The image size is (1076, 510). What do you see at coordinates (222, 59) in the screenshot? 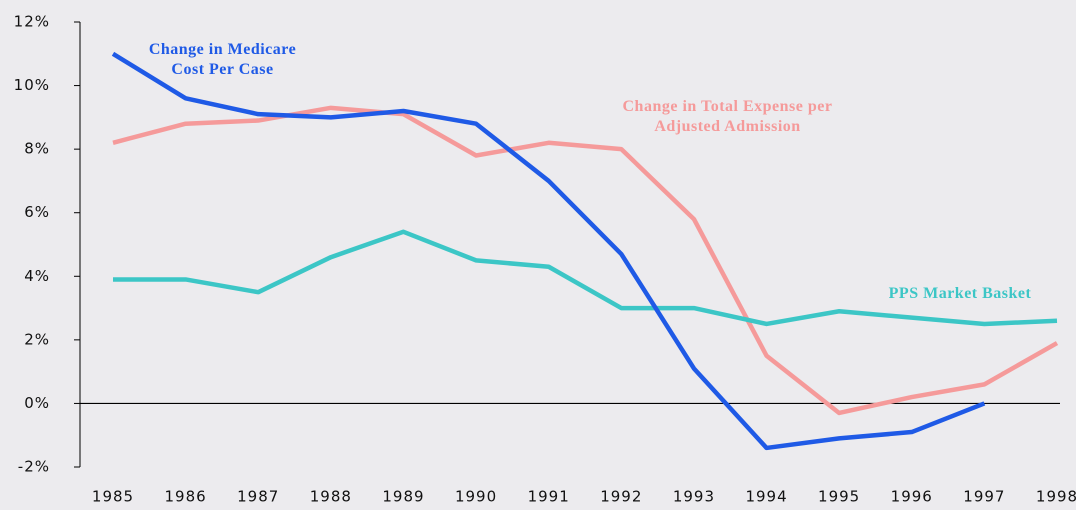
I see `series-label: Change in Medicare Cost Per Case` at bounding box center [222, 59].